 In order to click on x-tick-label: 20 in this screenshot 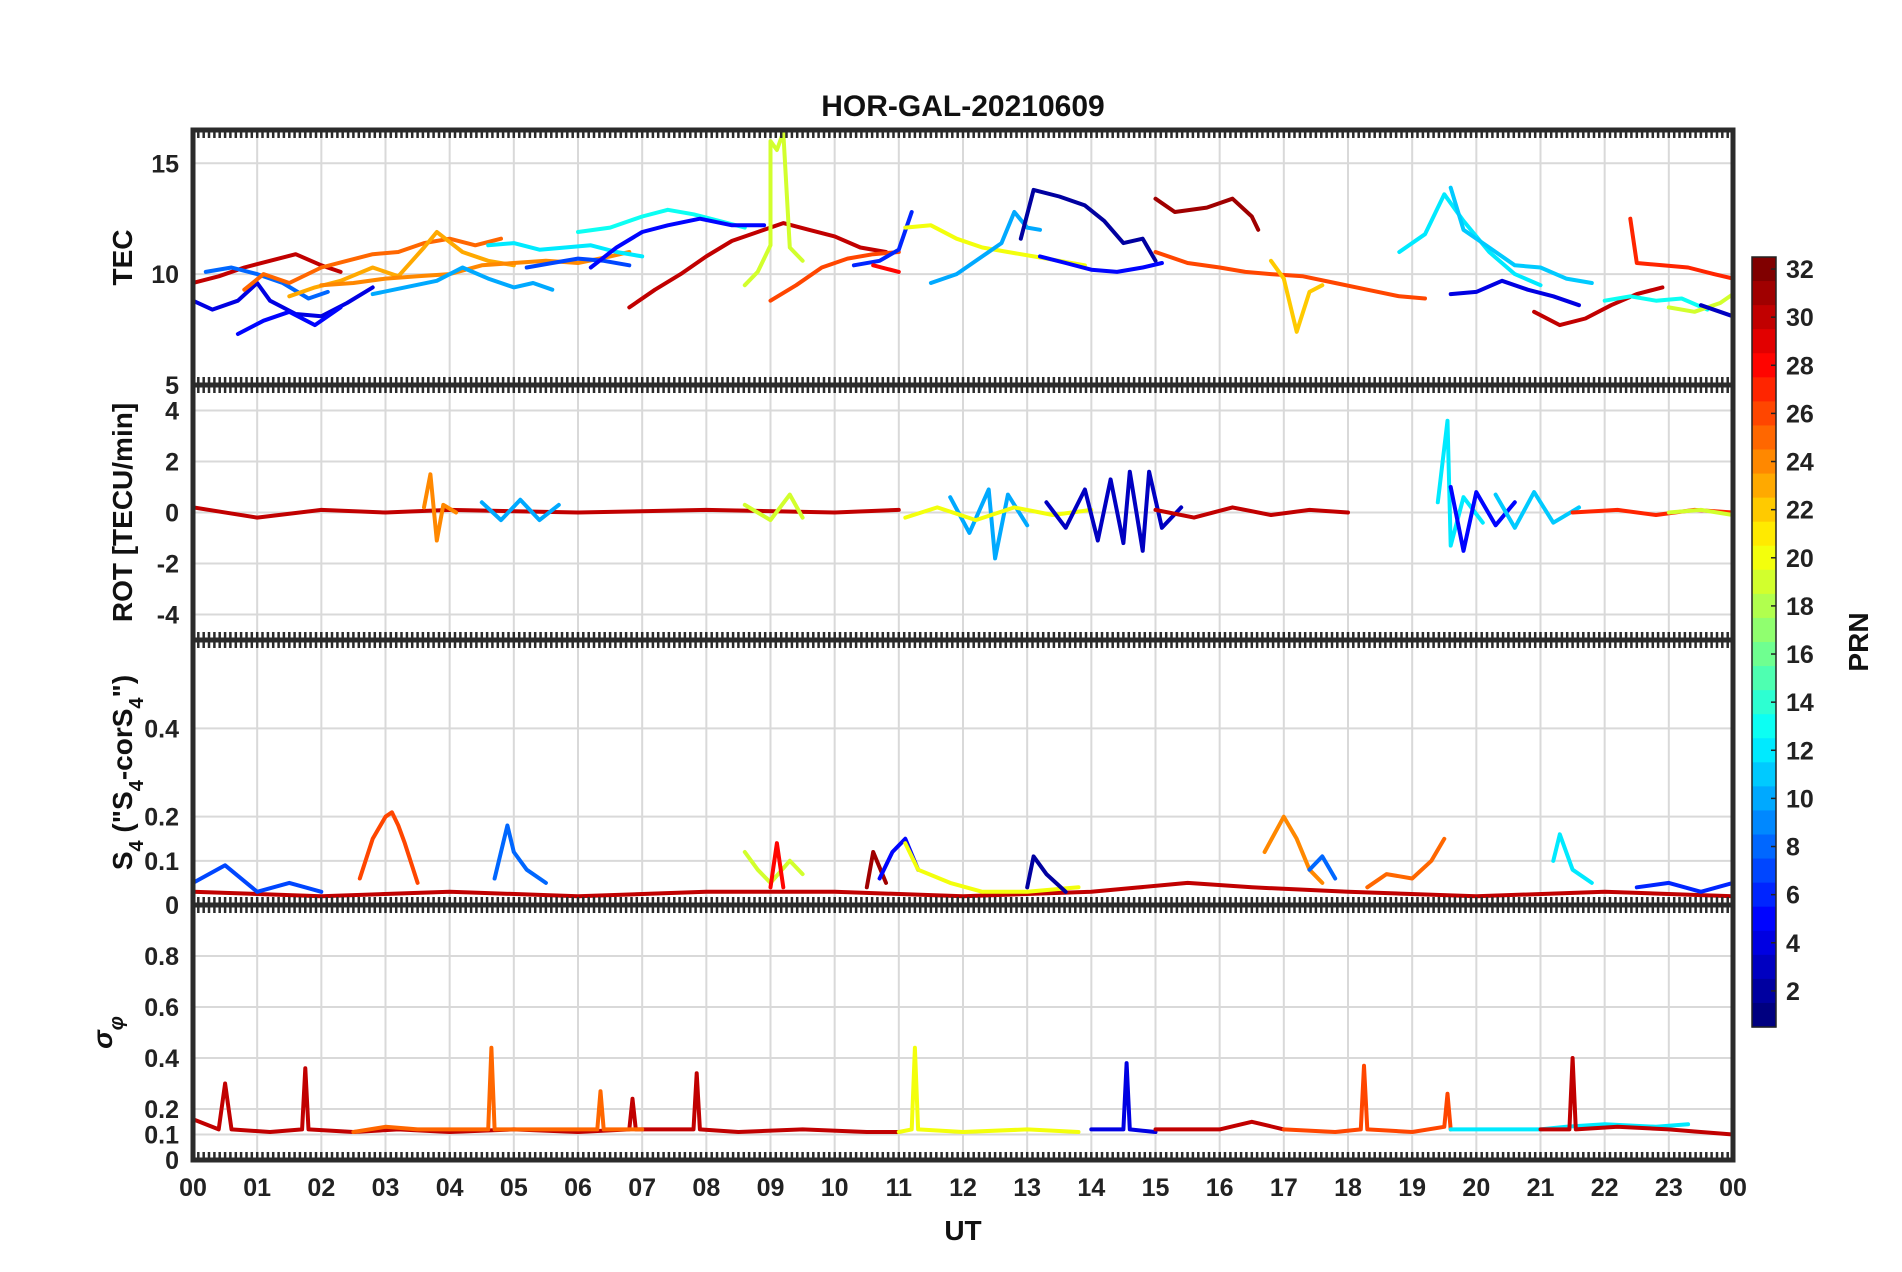, I will do `click(1476, 1188)`.